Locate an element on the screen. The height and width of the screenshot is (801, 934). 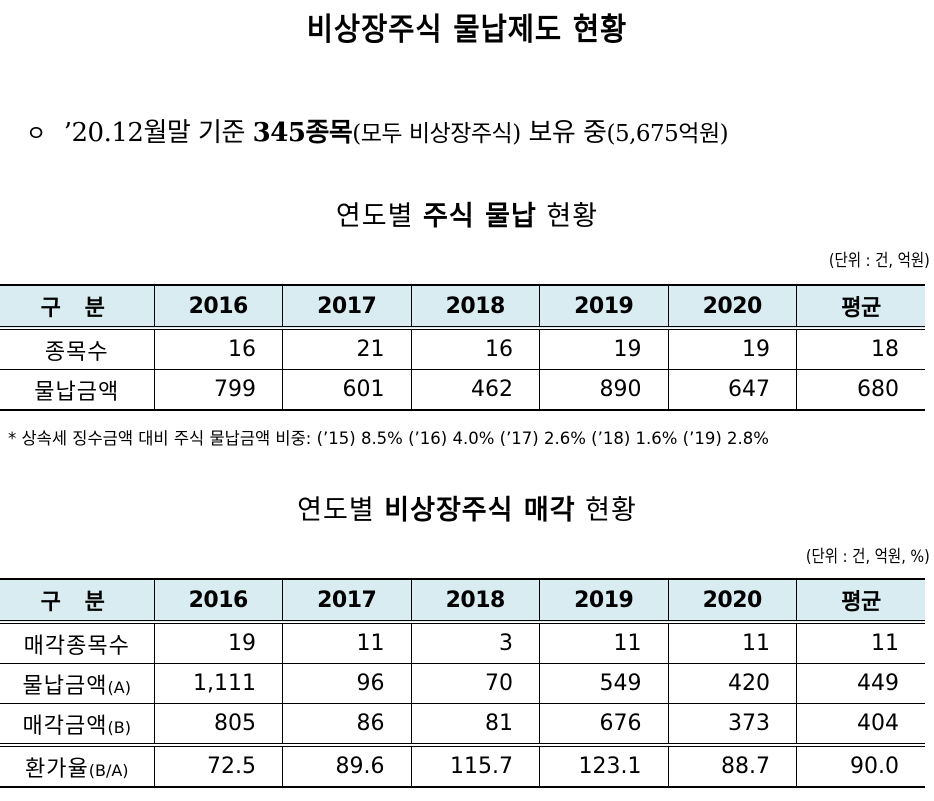
cell: 449 is located at coordinates (860, 683).